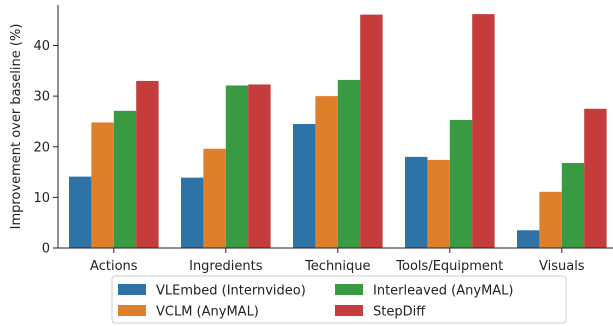 Image resolution: width=613 pixels, height=326 pixels. Describe the element at coordinates (231, 291) in the screenshot. I see `legend-label: VLEmbed (Internvideo)` at that location.